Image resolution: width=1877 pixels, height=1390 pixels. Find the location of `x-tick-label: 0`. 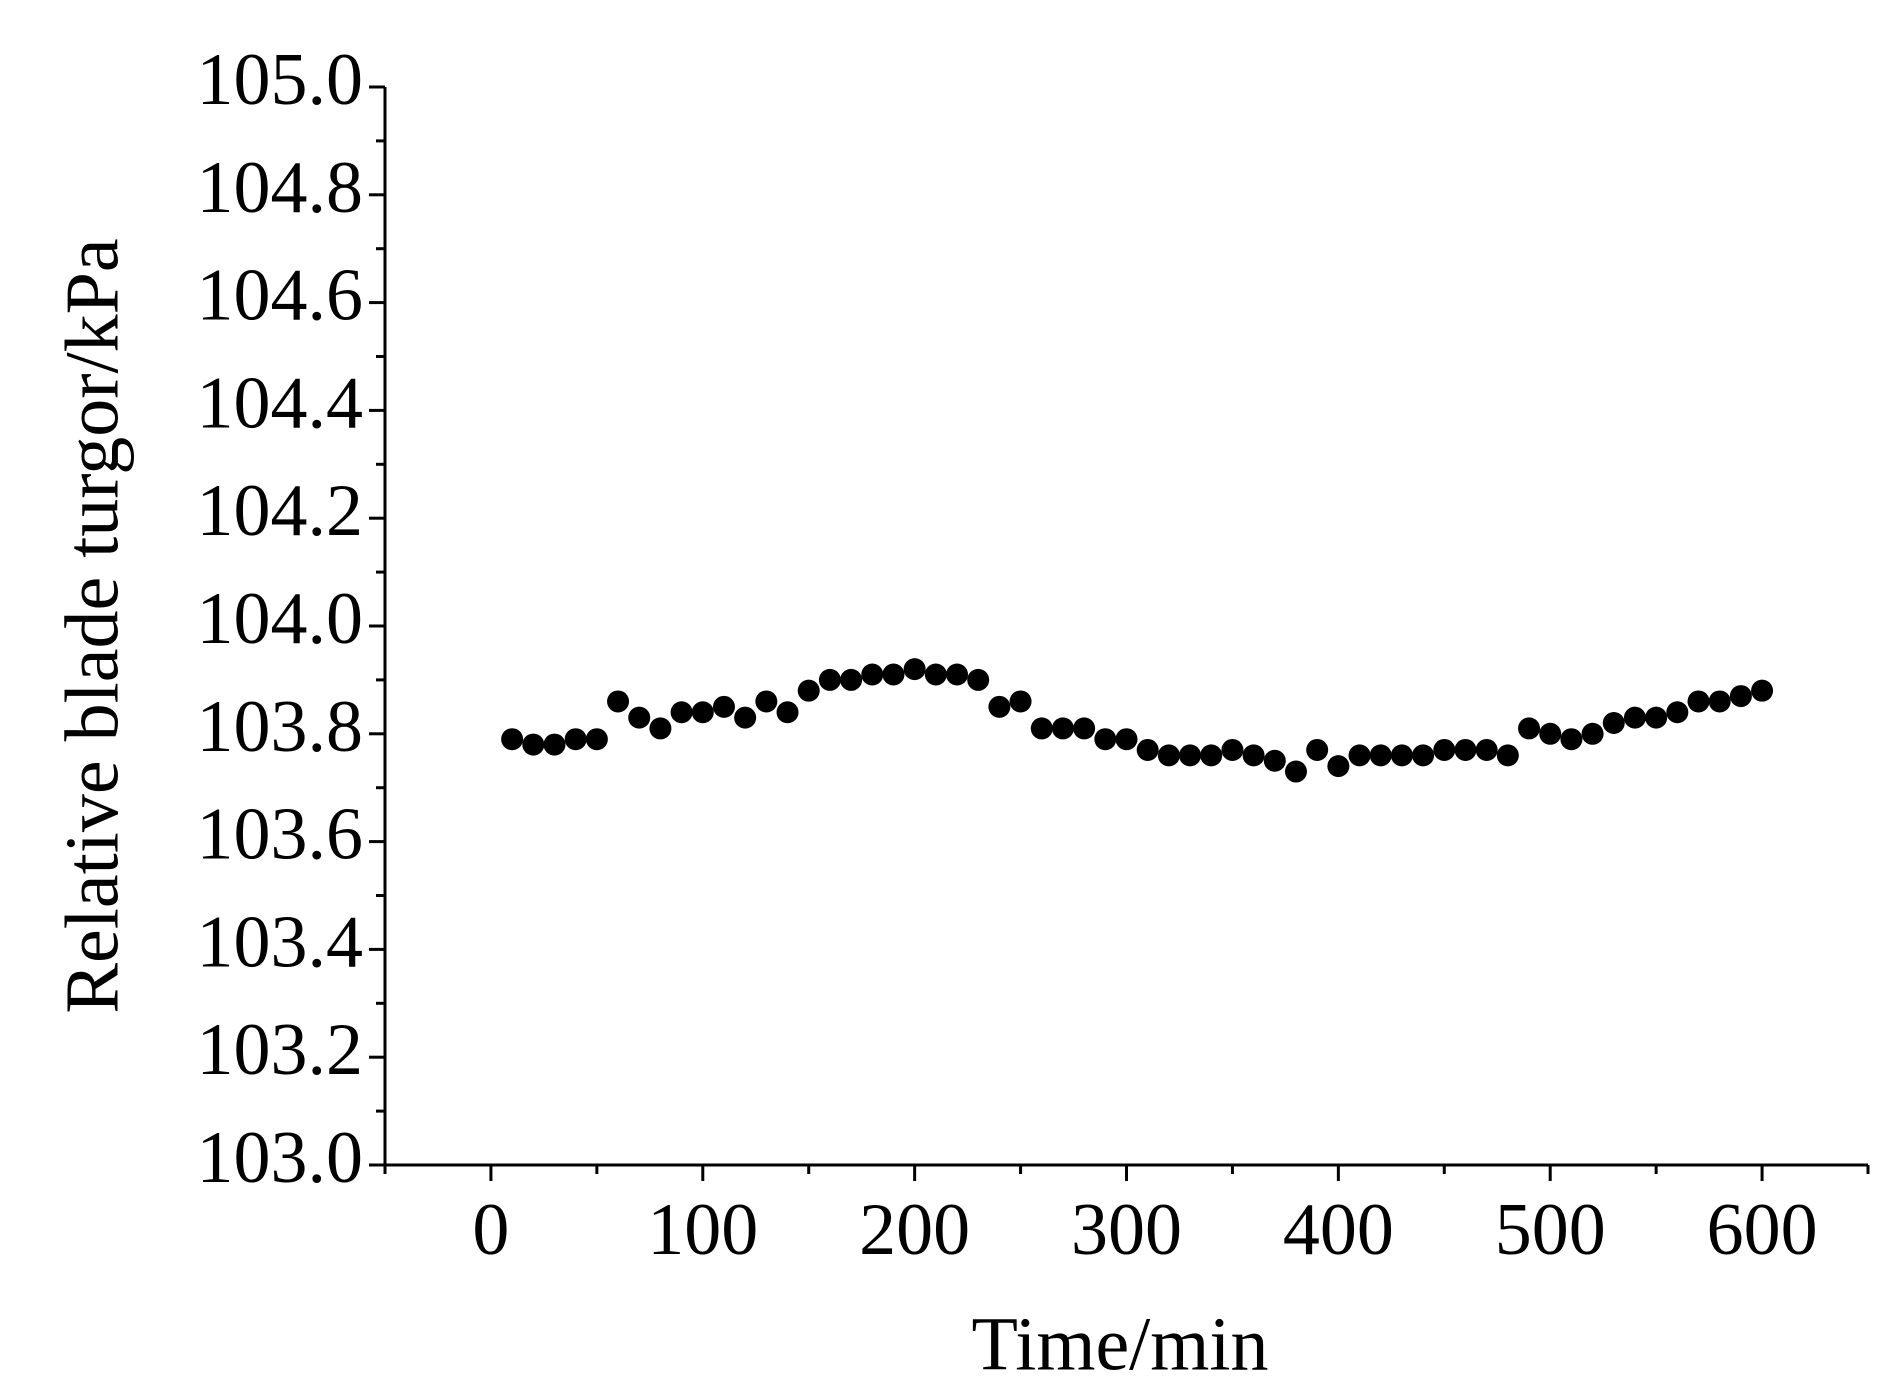

x-tick-label: 0 is located at coordinates (490, 1230).